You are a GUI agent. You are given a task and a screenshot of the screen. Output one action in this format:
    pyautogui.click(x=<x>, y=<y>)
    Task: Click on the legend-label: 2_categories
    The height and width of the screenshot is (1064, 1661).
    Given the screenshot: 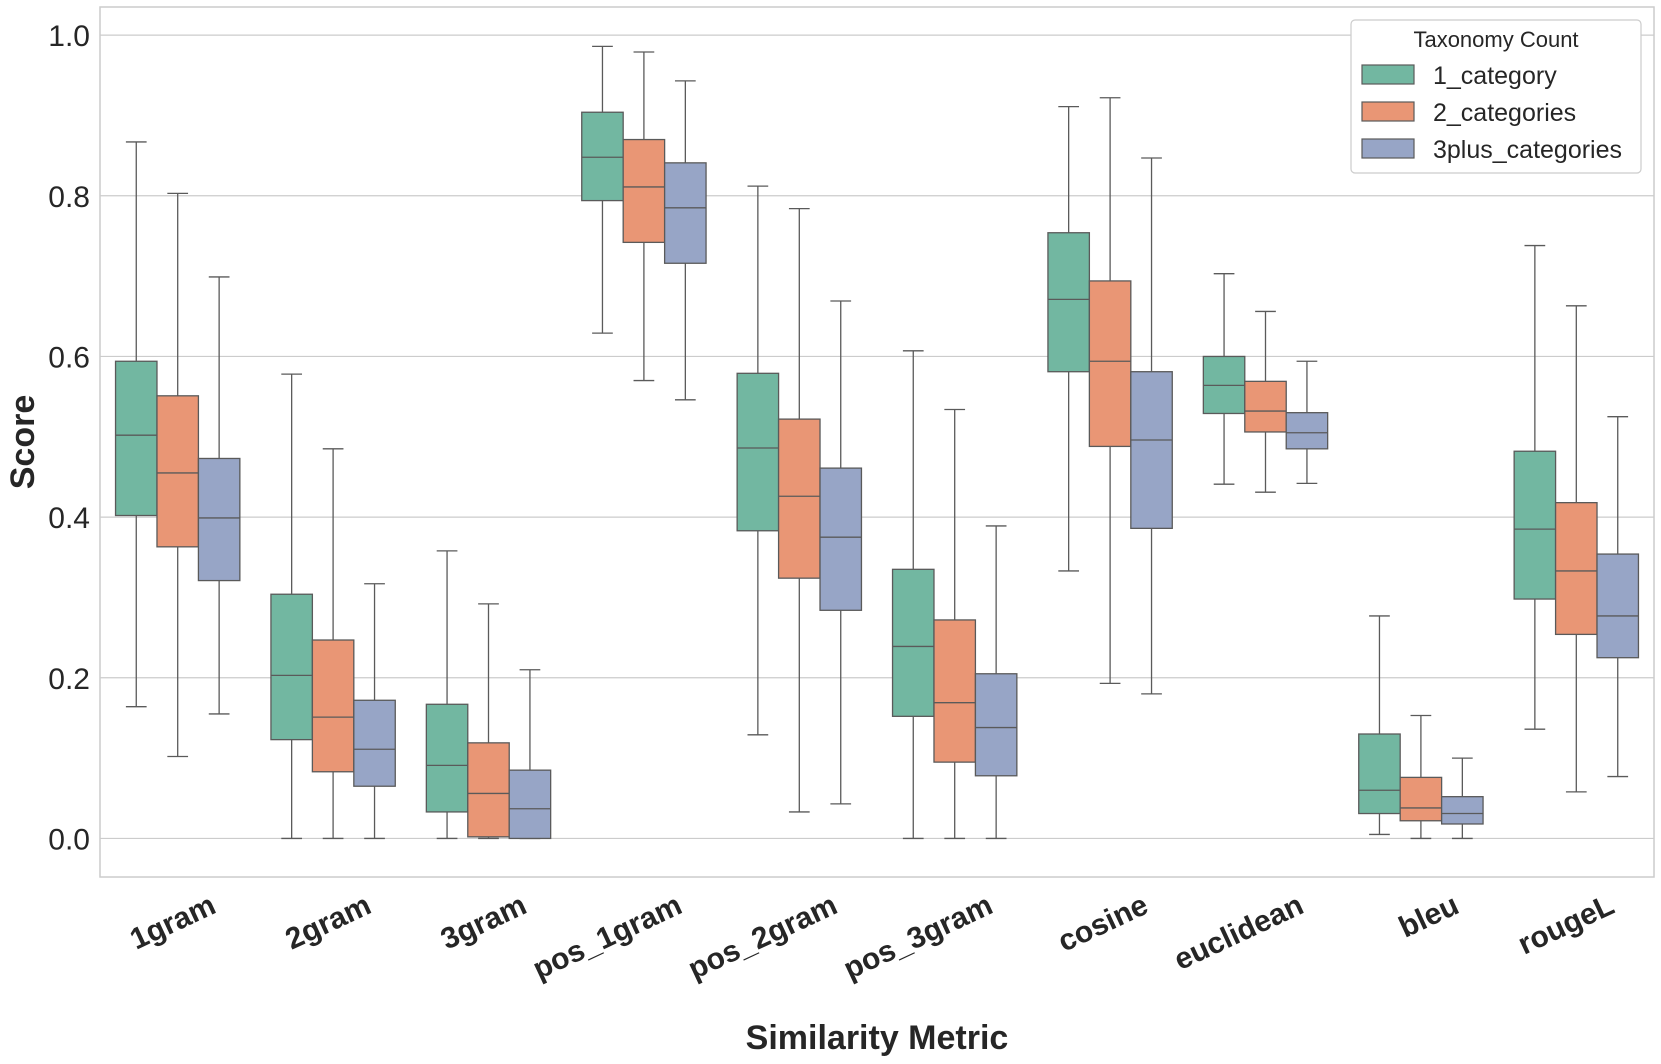 What is the action you would take?
    pyautogui.click(x=1504, y=113)
    